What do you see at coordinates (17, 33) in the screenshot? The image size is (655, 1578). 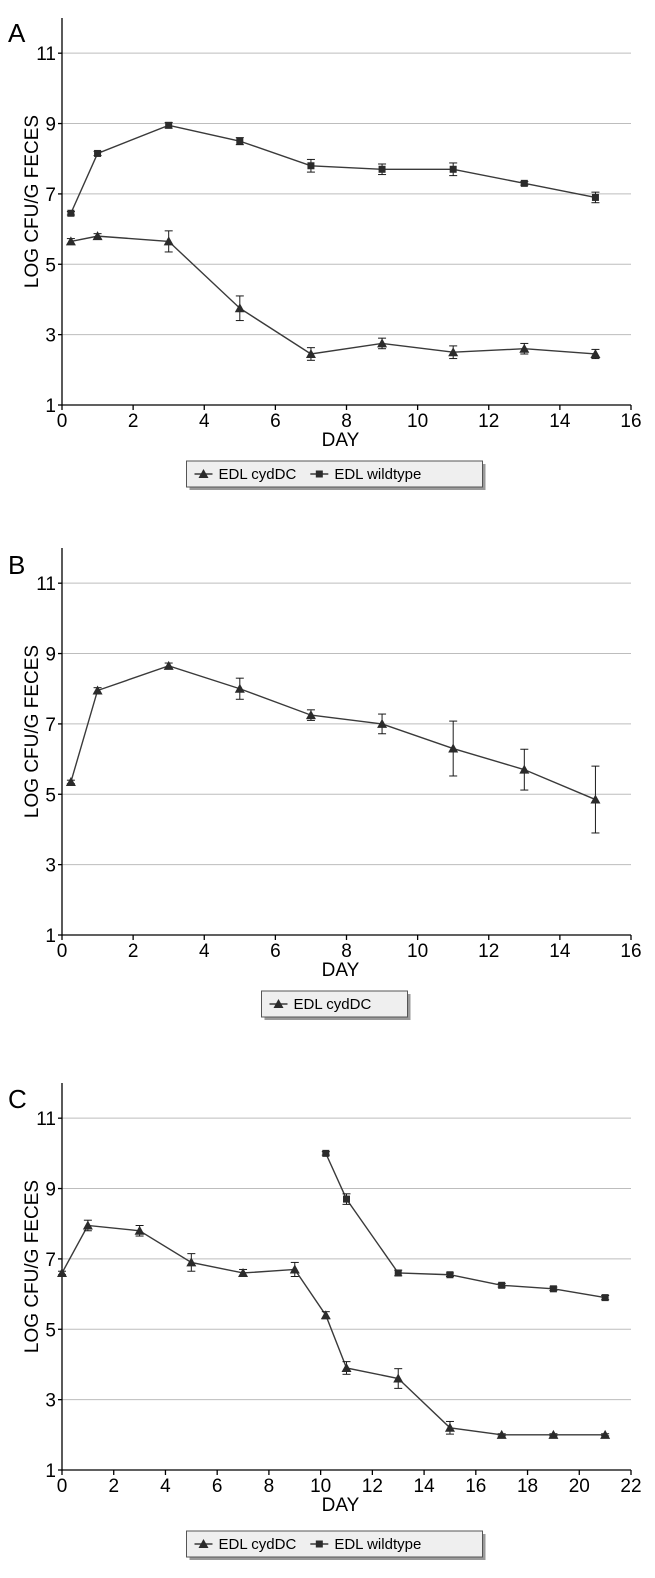 I see `panel-letter: A` at bounding box center [17, 33].